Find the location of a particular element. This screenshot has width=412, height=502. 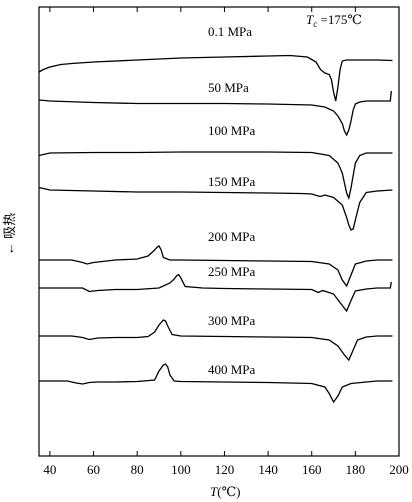

x-axis-label: T(℃) is located at coordinates (225, 491).